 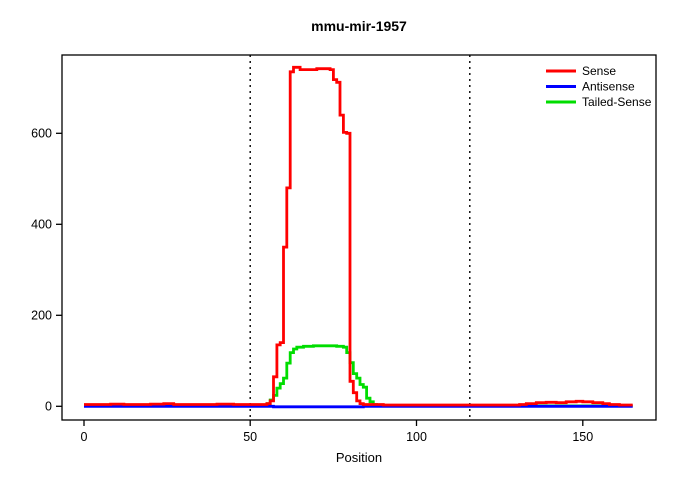 I want to click on x-tick-label: 100, so click(x=416, y=437).